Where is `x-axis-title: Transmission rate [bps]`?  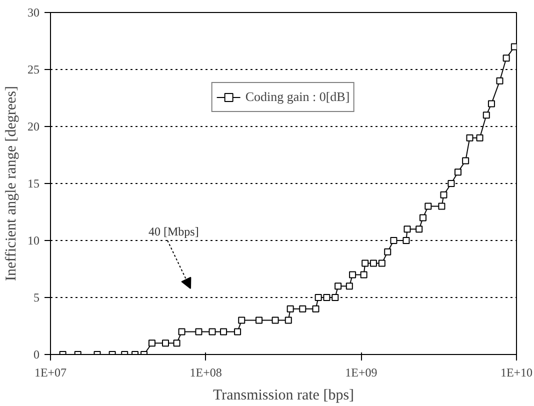 x-axis-title: Transmission rate [bps] is located at coordinates (283, 396).